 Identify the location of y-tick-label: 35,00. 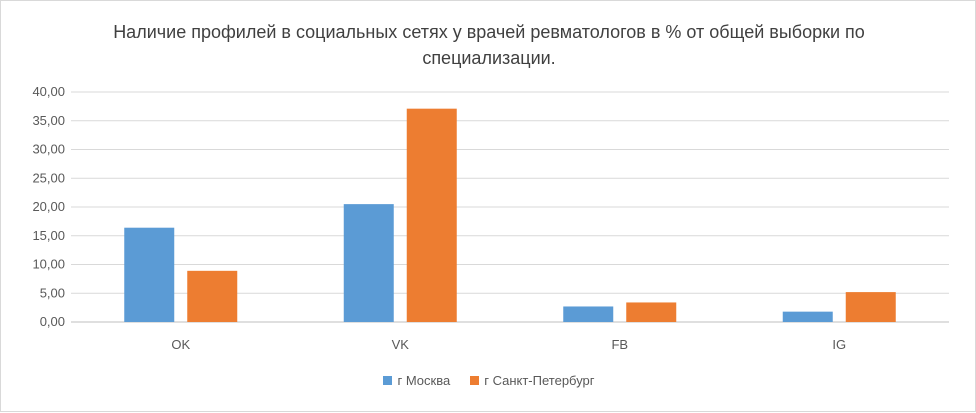
(48, 120).